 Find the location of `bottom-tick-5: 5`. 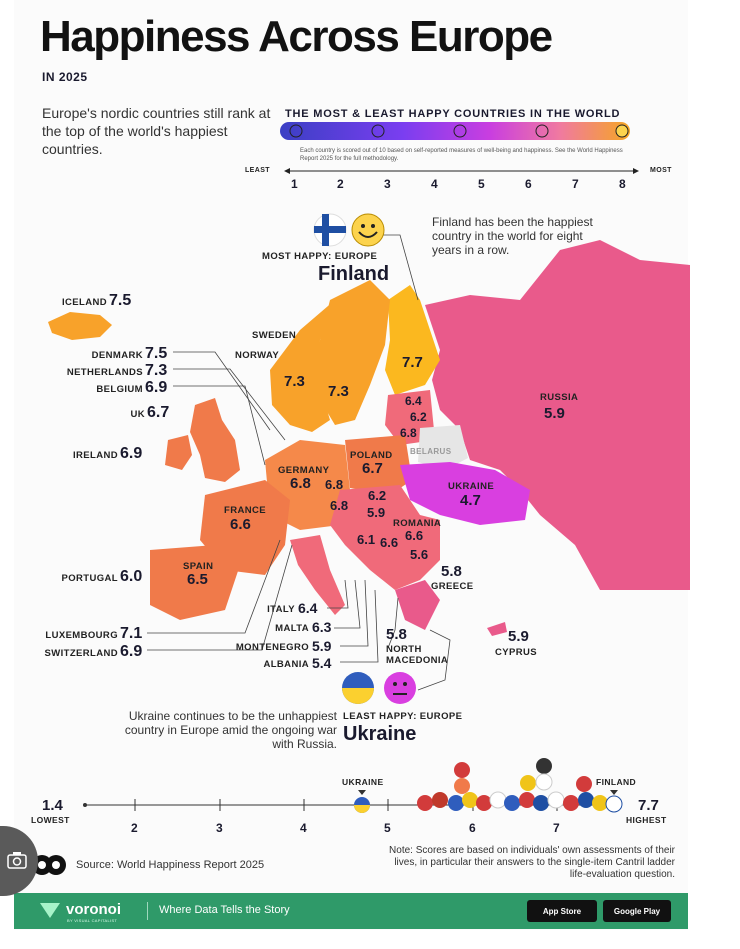

bottom-tick-5: 5 is located at coordinates (387, 828).